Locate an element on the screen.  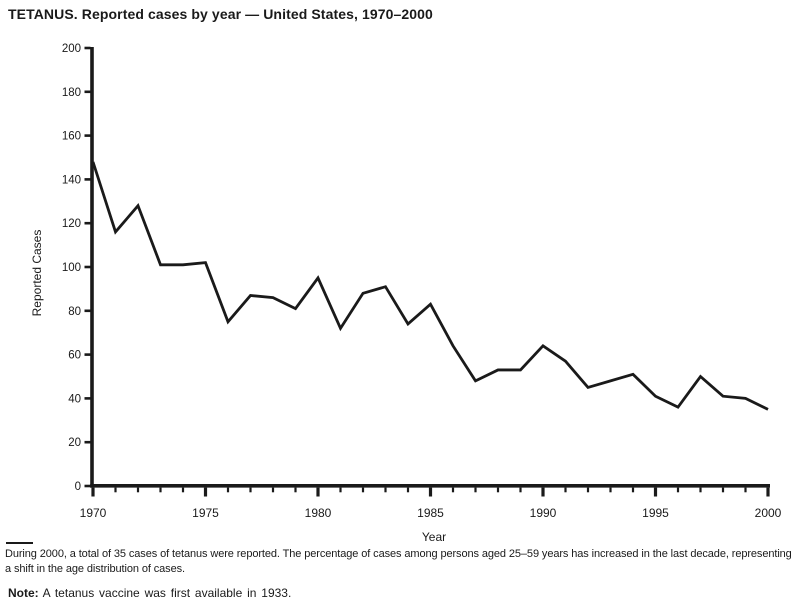
y-tick-label-200: 200 is located at coordinates (71, 49).